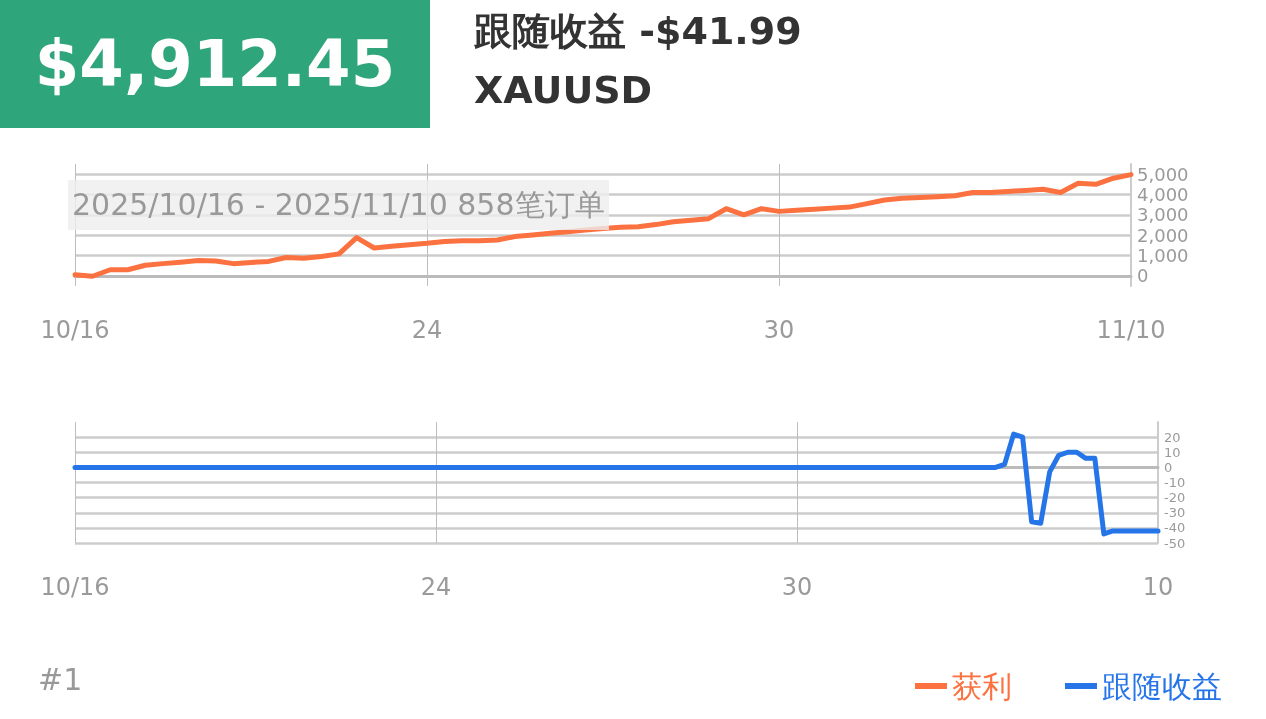  I want to click on legend-label: 获利, so click(982, 686).